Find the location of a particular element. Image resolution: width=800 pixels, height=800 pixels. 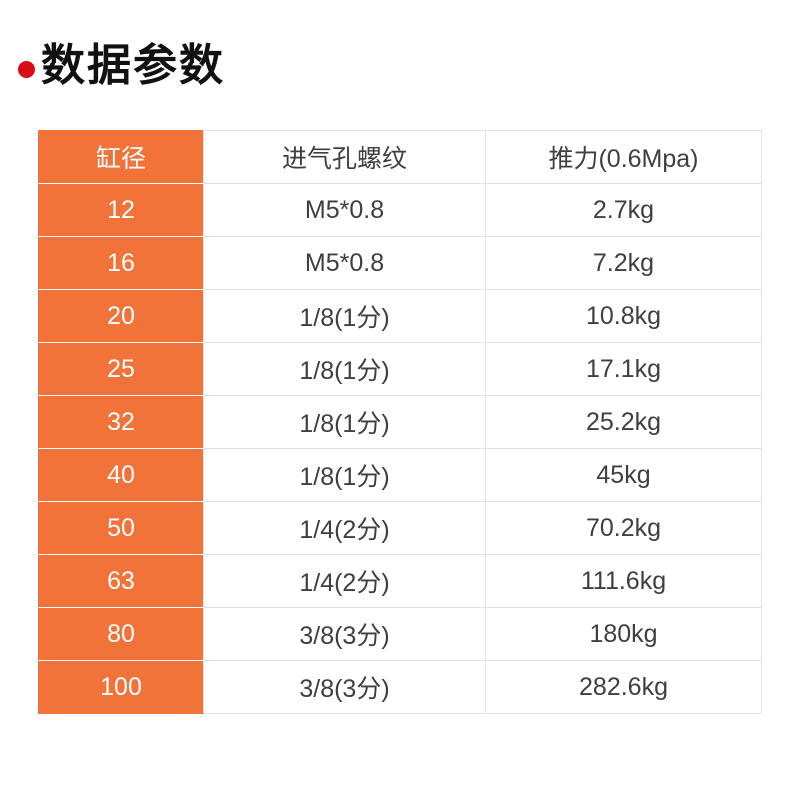

cell-thrust: 111.6kg is located at coordinates (623, 581).